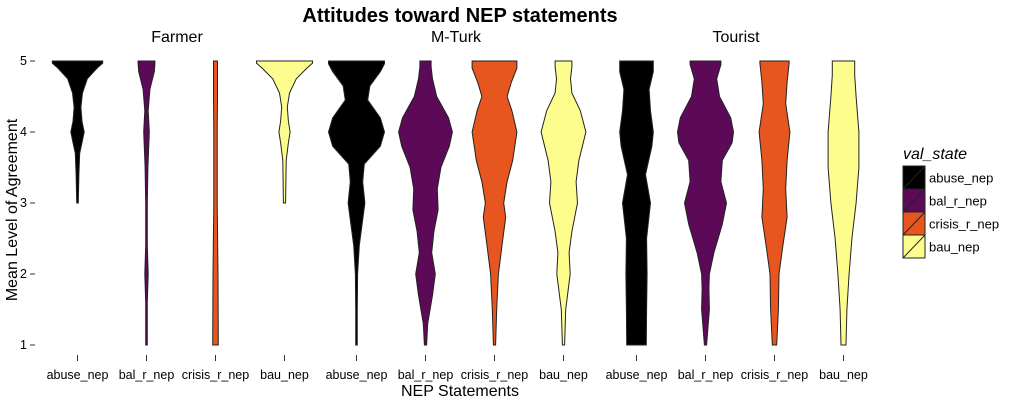 This screenshot has height=401, width=1018. Describe the element at coordinates (147, 375) in the screenshot. I see `x-tick-label-farmer-bal-r-nep: bal_r_nep` at that location.